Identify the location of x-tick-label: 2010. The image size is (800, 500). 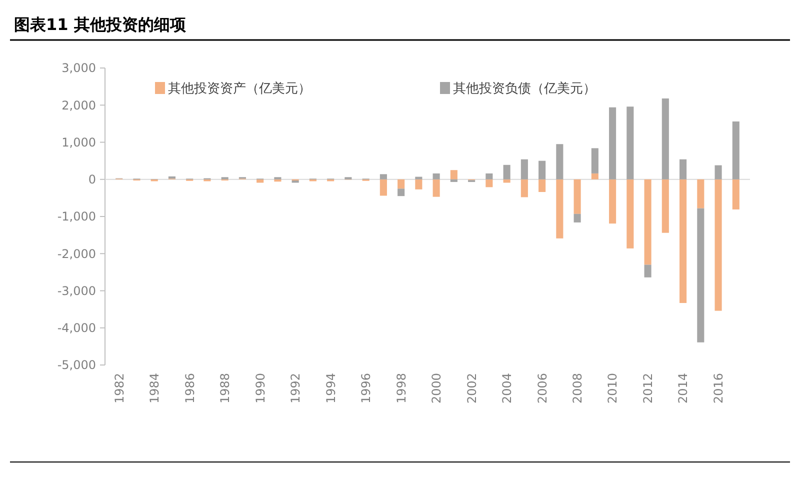
(613, 388).